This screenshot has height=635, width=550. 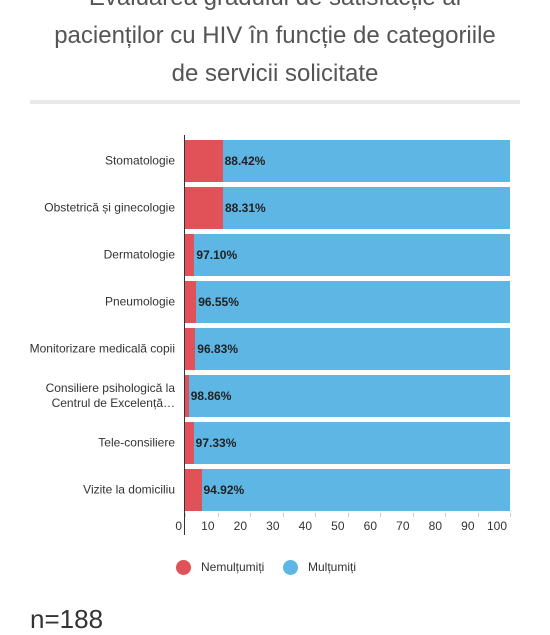 What do you see at coordinates (139, 301) in the screenshot?
I see `category-text: Pneumologie` at bounding box center [139, 301].